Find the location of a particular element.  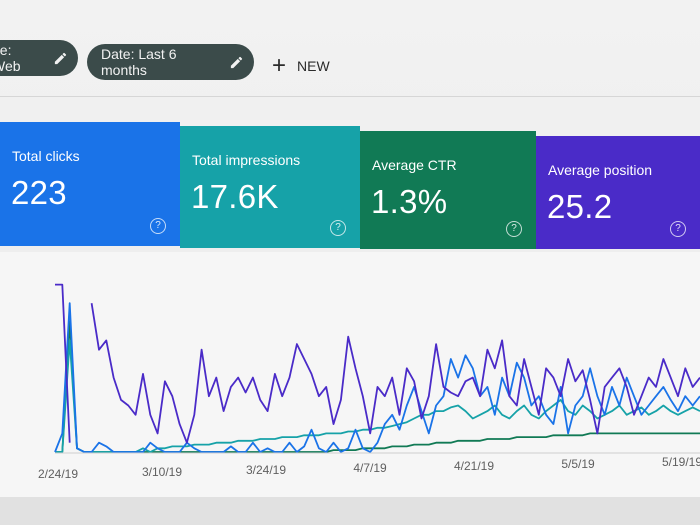

metric-card-total-impressions: Total impressions 17.6K ? is located at coordinates (270, 187).